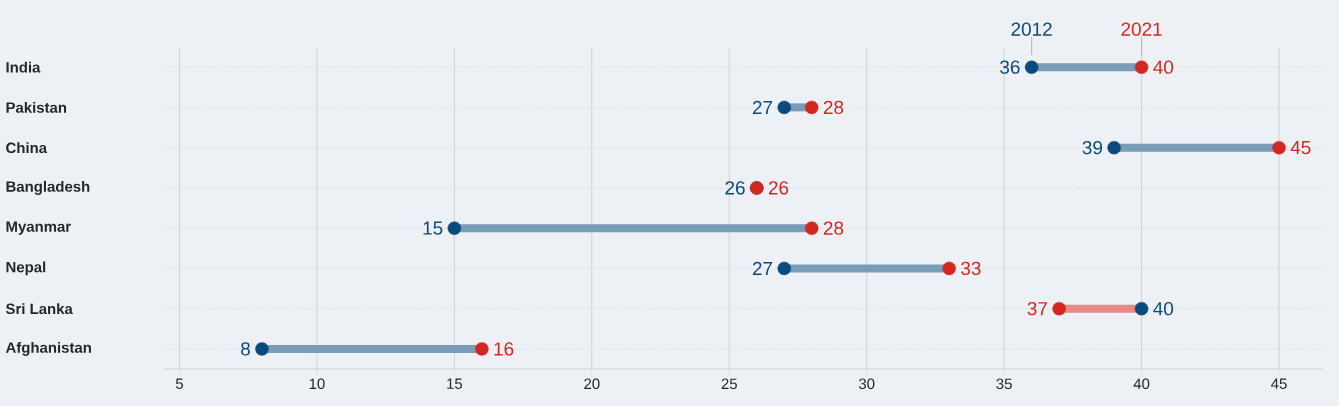 This screenshot has width=1339, height=406. I want to click on x-tick-label: 40, so click(1141, 384).